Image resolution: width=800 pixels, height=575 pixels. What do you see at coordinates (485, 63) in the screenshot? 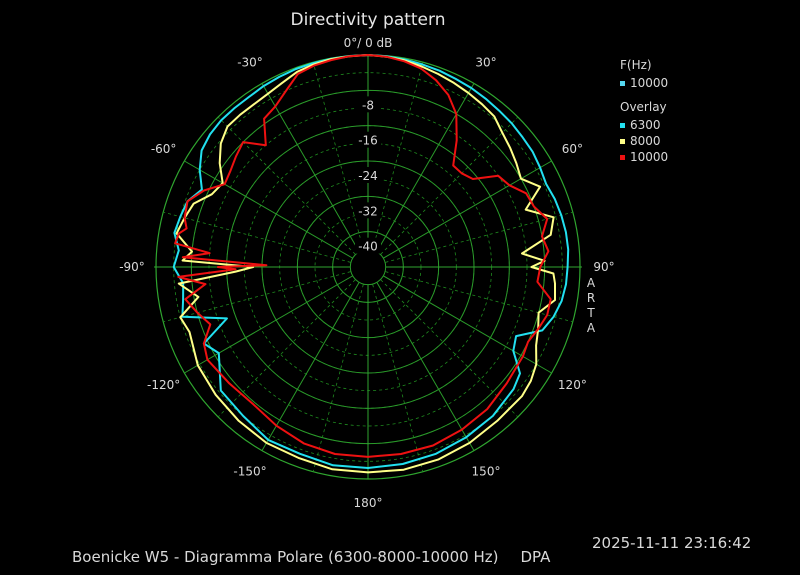
I see `angle-label: 30°` at bounding box center [485, 63].